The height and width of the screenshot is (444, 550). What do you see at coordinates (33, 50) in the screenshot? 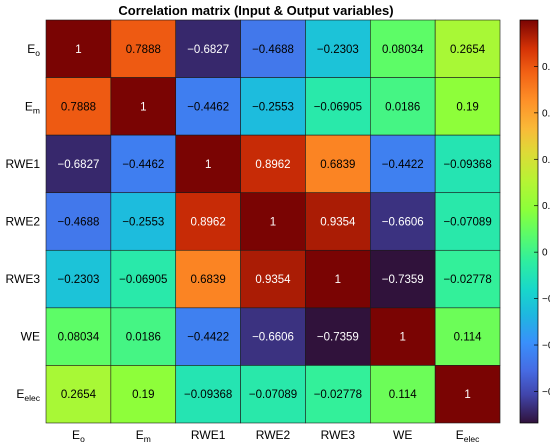
I see `row-label: Eo` at bounding box center [33, 50].